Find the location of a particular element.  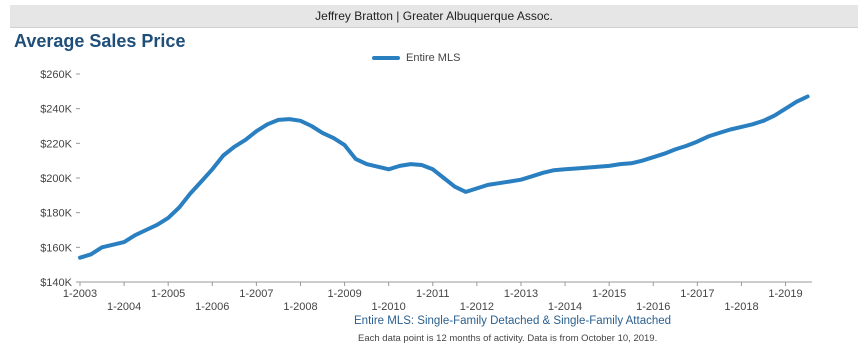

legend-swatch is located at coordinates (386, 58).